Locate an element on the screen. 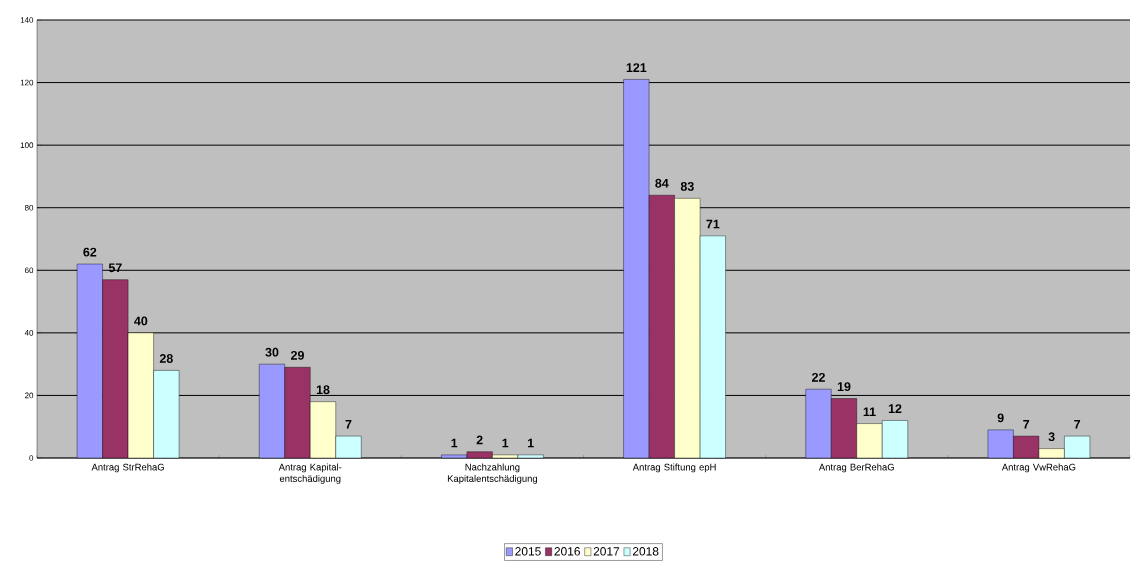  x-tick-label: Antrag VwRehaG is located at coordinates (1038, 468).